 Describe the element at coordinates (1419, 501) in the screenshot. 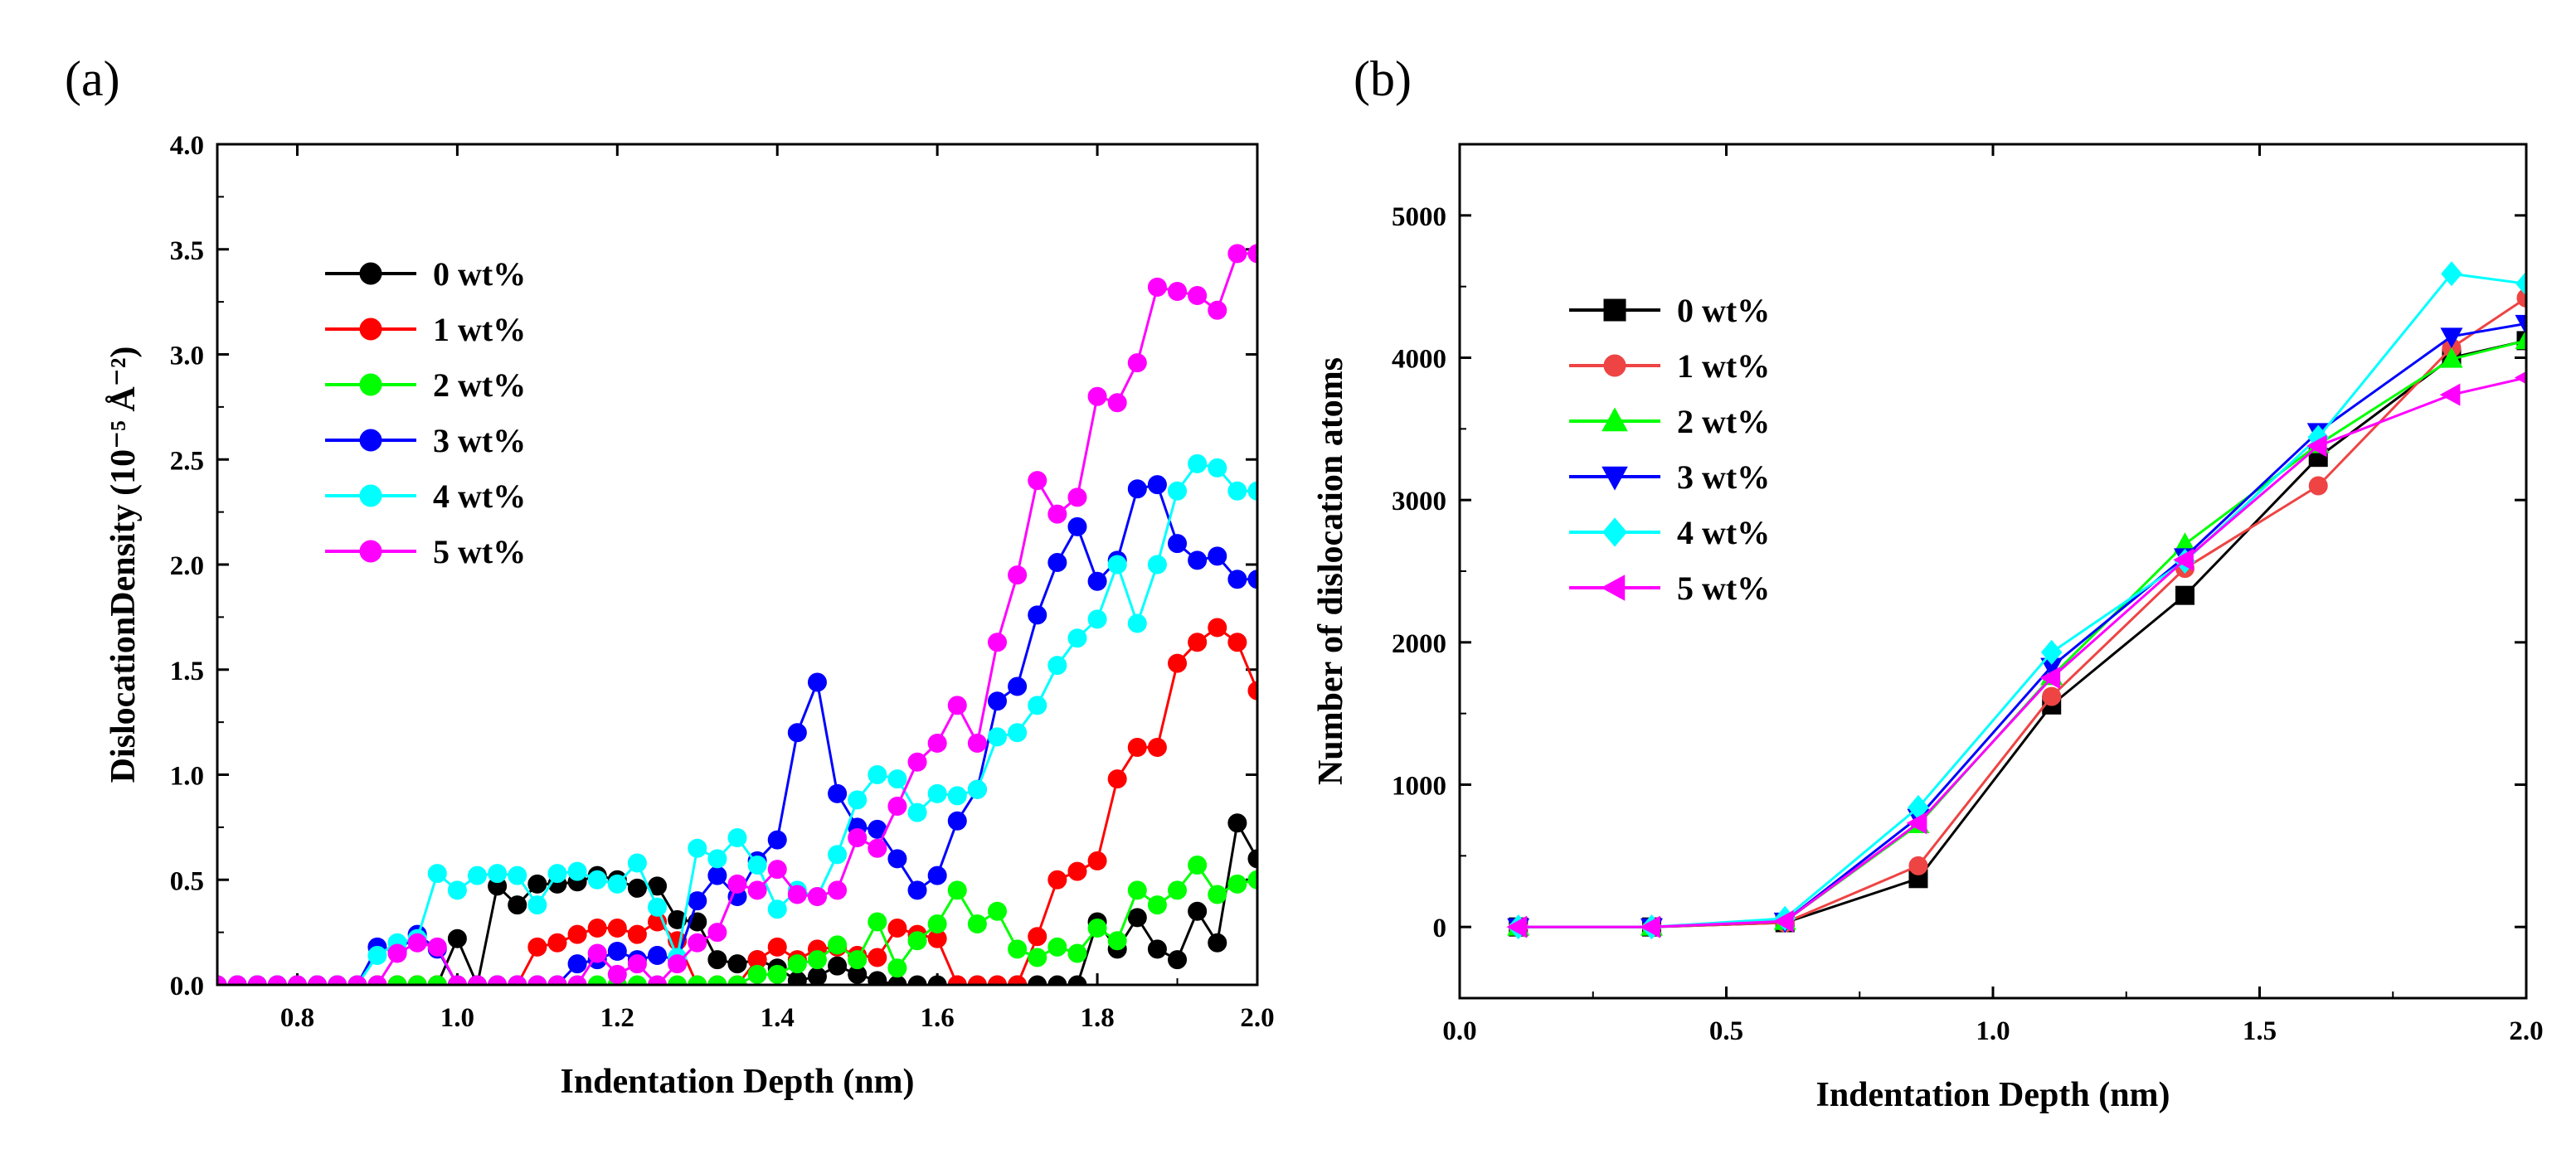

I see `y-tick-label: 3000` at that location.